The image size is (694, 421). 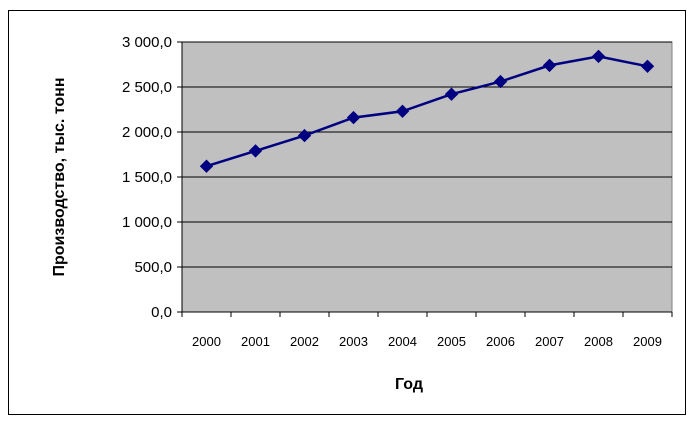 What do you see at coordinates (161, 312) in the screenshot?
I see `y-tick-label: 0,0` at bounding box center [161, 312].